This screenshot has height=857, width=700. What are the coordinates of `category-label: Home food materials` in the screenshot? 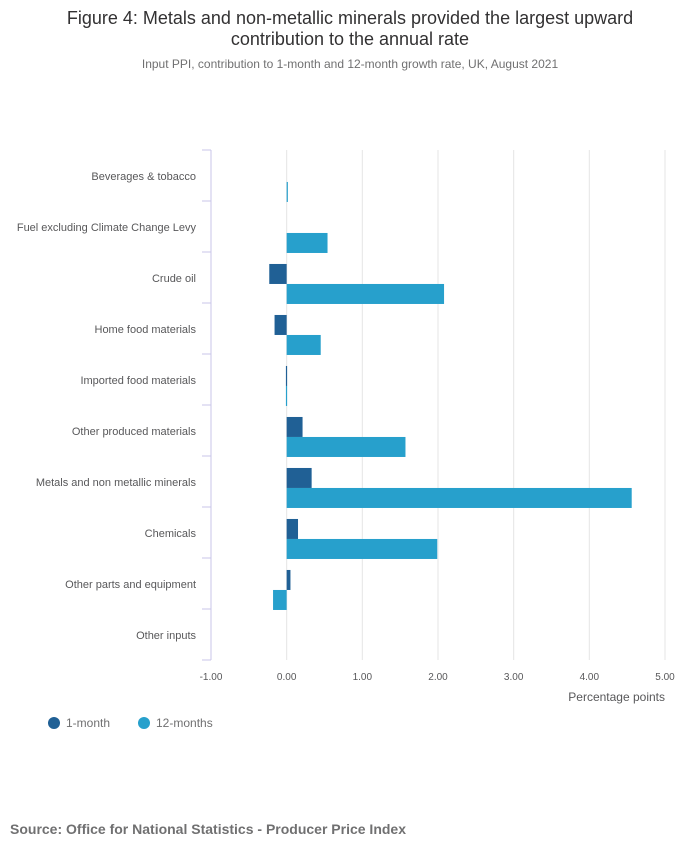 It's located at (146, 330).